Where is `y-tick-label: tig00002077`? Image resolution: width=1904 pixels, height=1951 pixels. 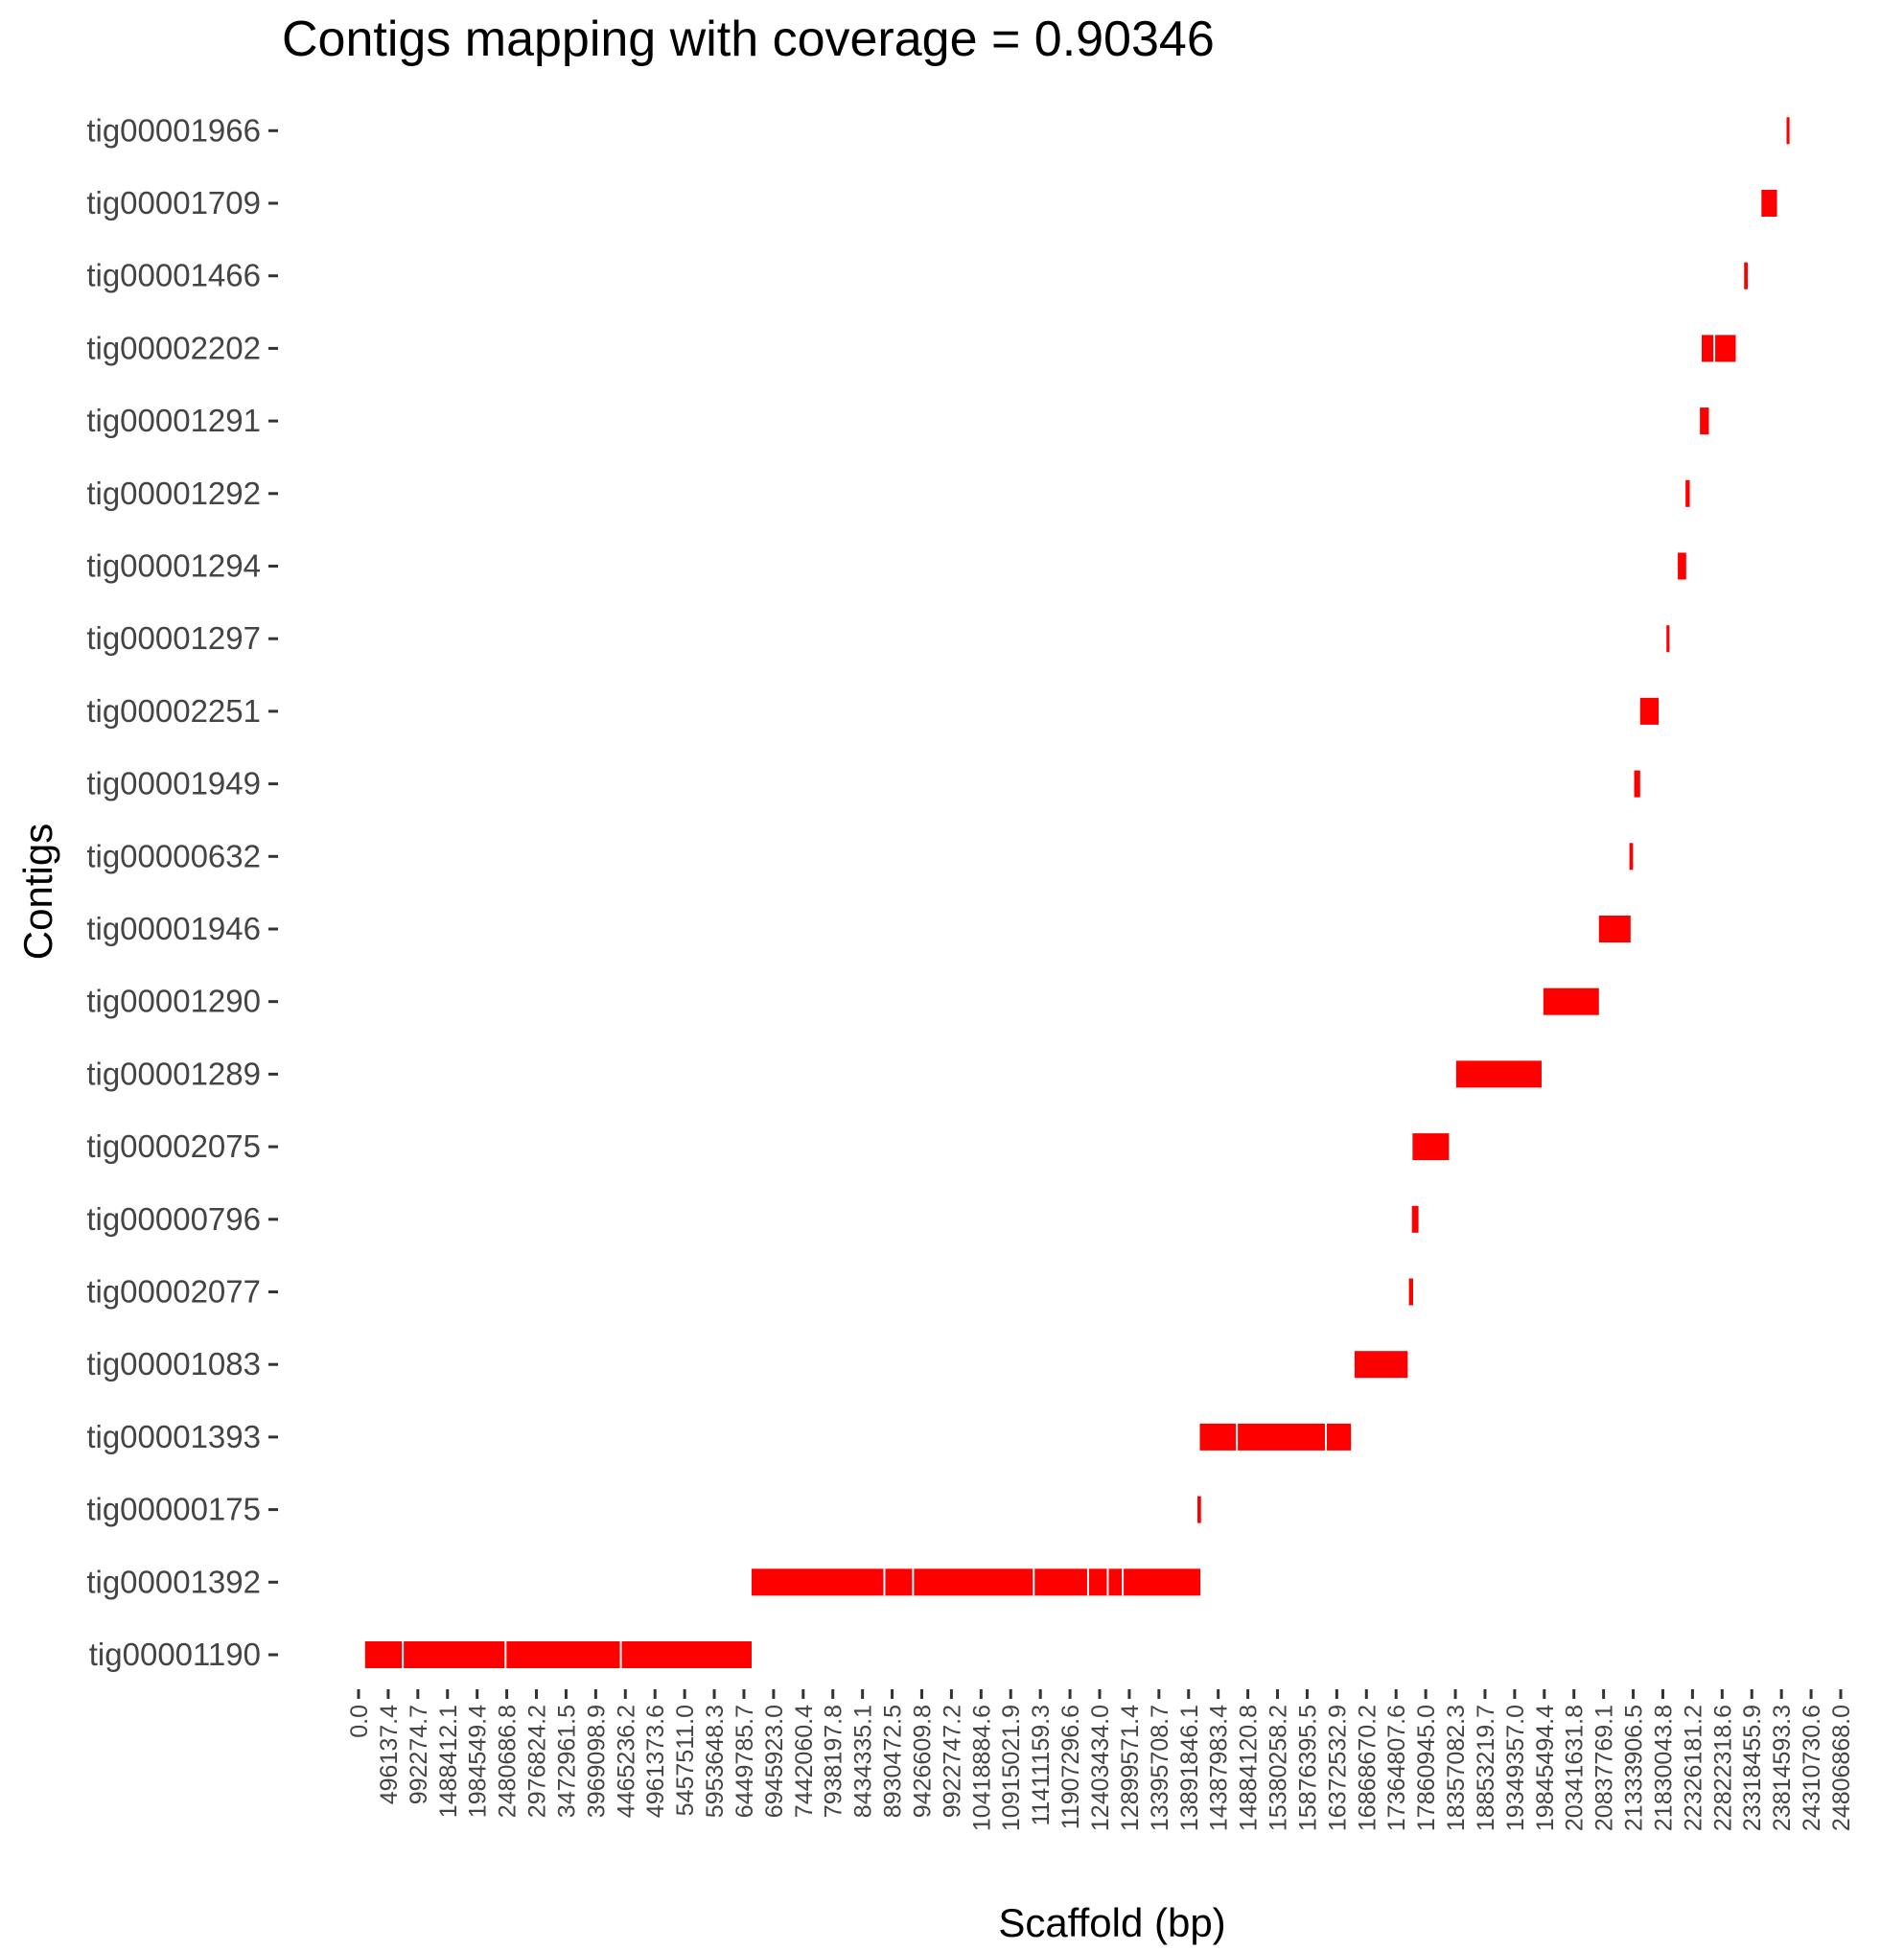
y-tick-label: tig00002077 is located at coordinates (174, 1292).